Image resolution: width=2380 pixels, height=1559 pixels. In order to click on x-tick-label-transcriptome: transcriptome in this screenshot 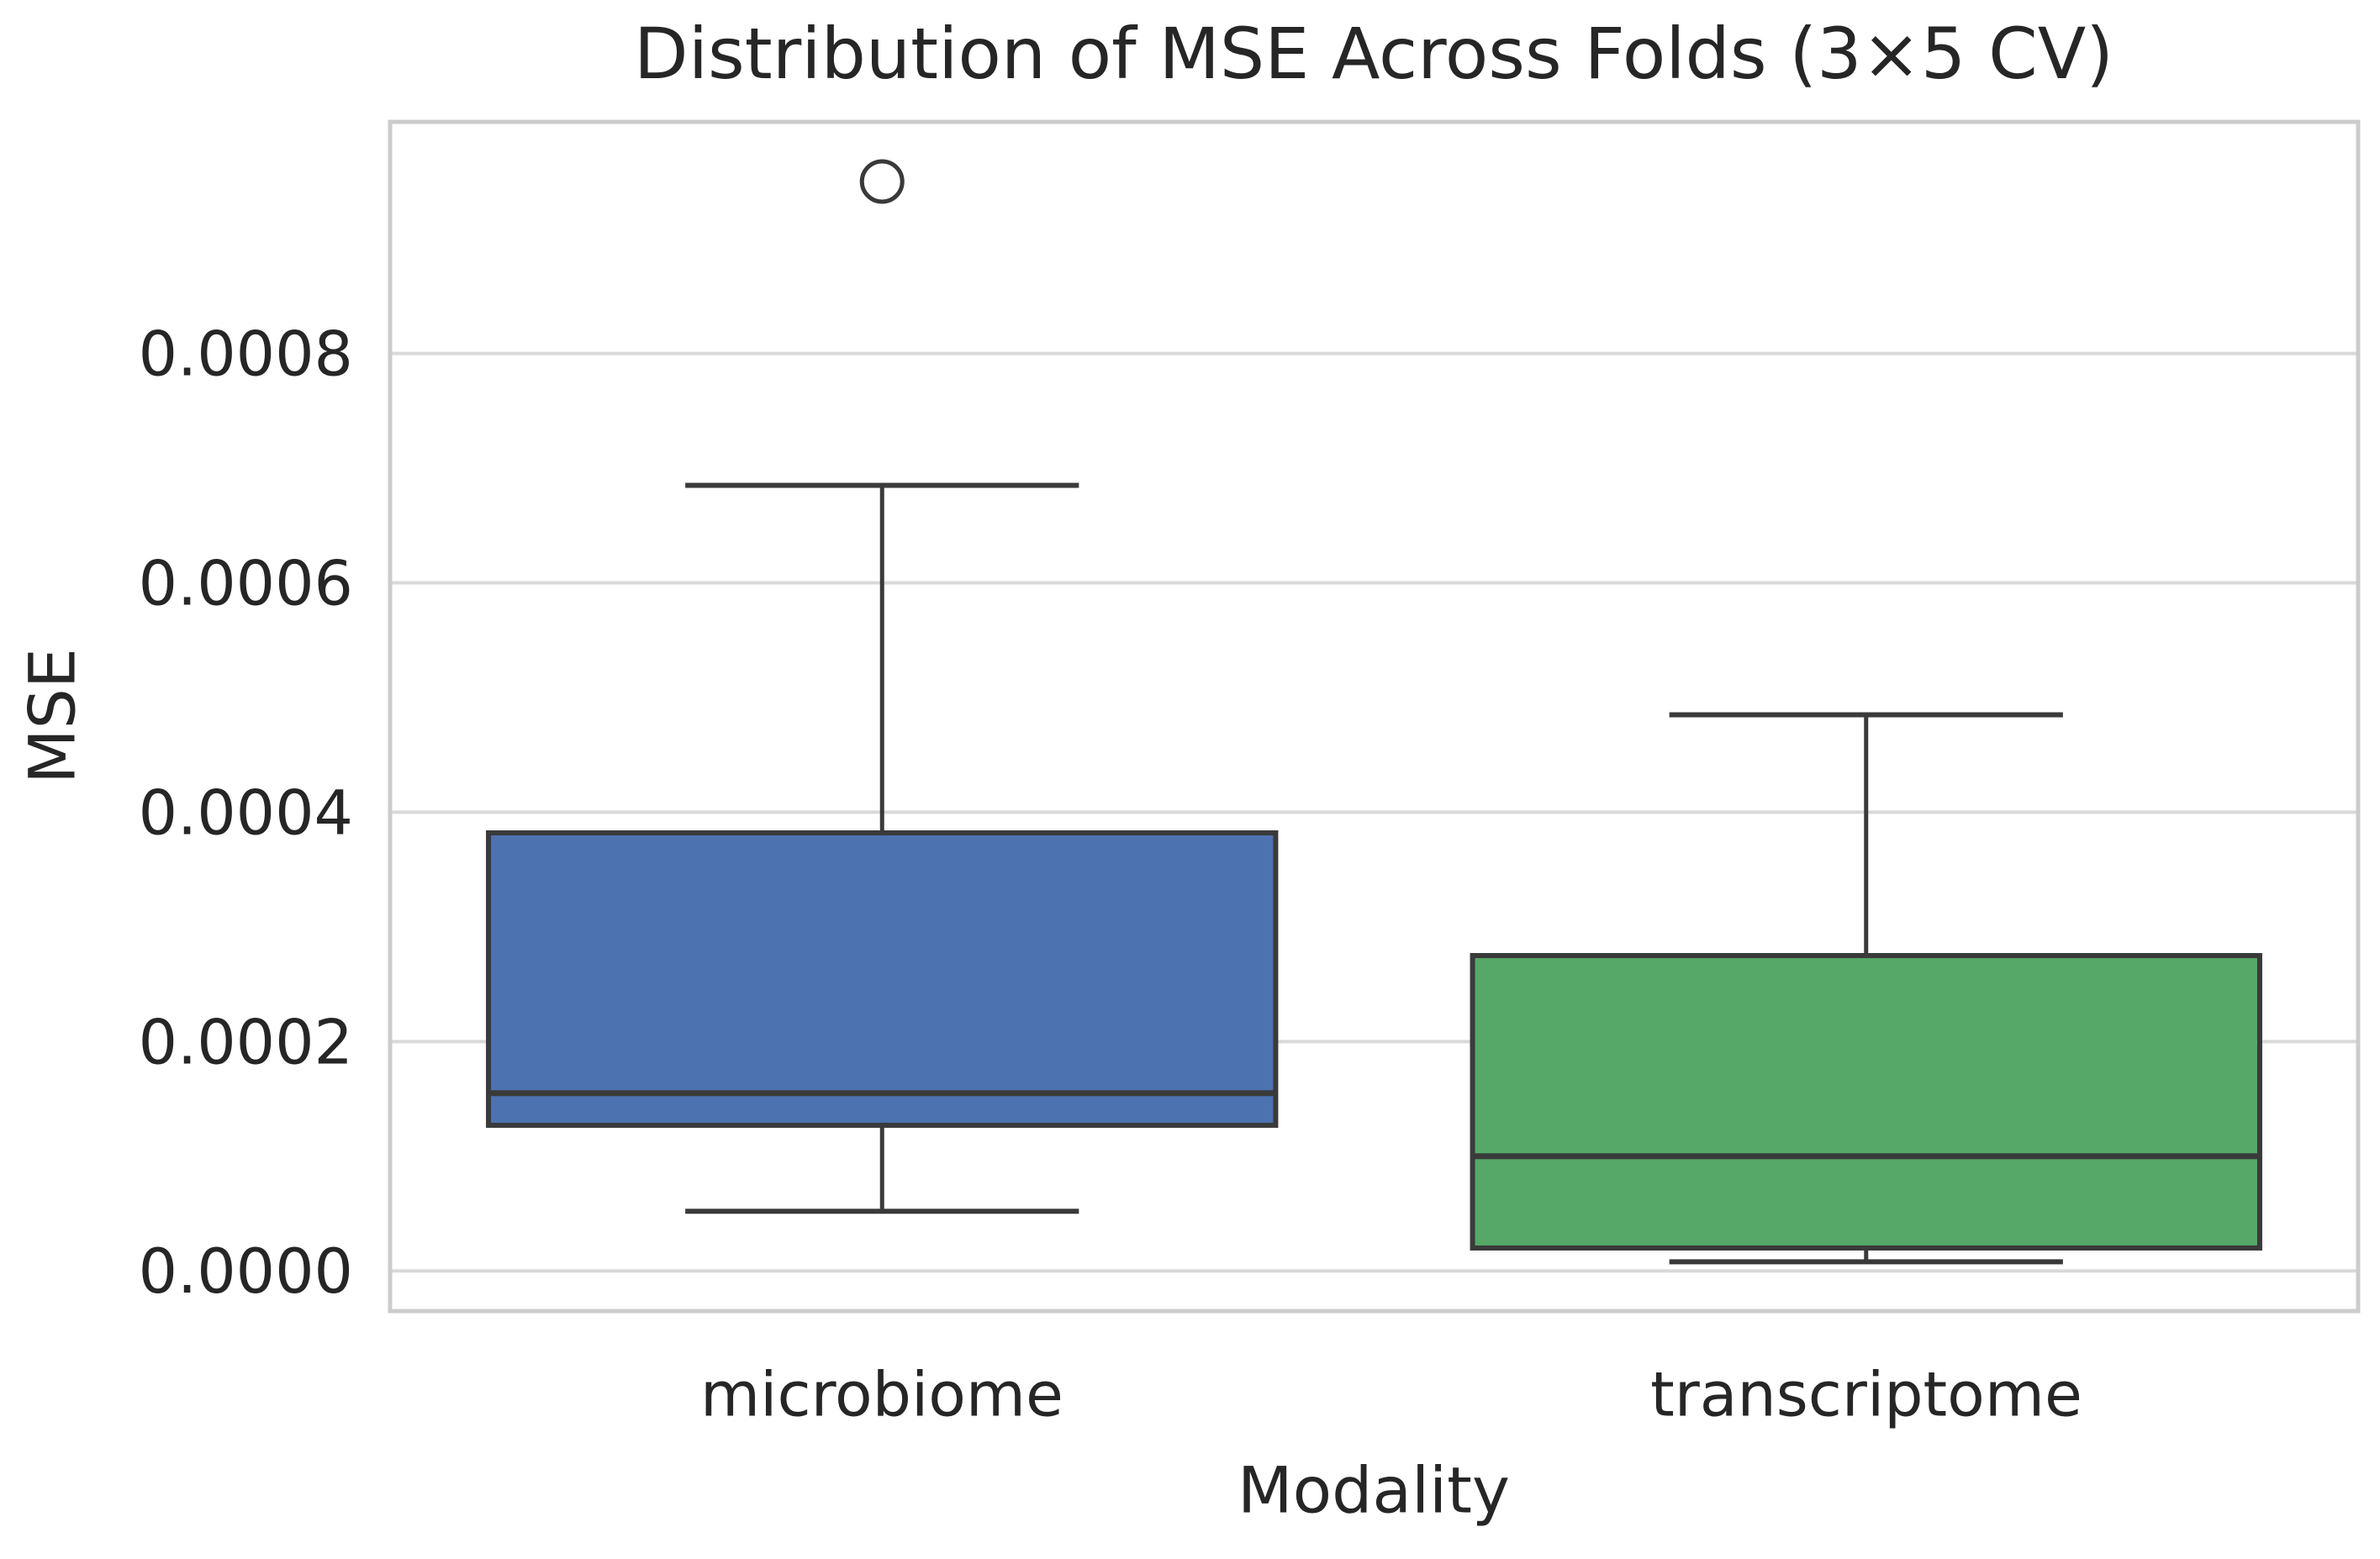, I will do `click(1866, 1395)`.